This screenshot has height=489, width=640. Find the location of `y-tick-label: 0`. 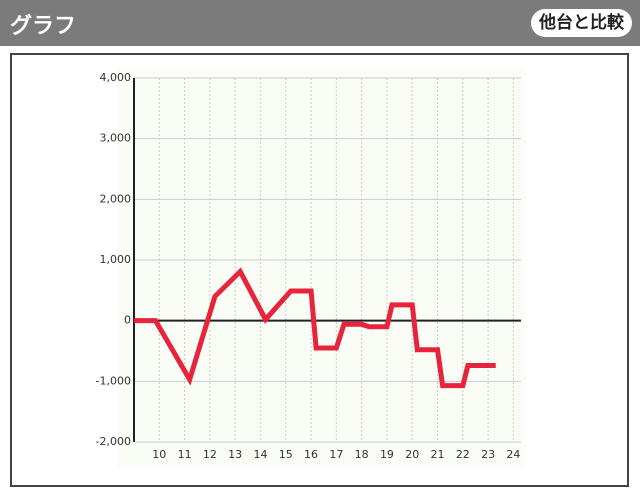

y-tick-label: 0 is located at coordinates (127, 320).